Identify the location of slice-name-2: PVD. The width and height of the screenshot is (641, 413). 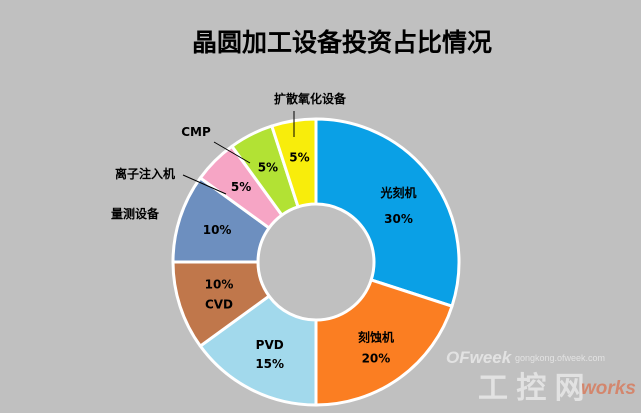
(270, 345).